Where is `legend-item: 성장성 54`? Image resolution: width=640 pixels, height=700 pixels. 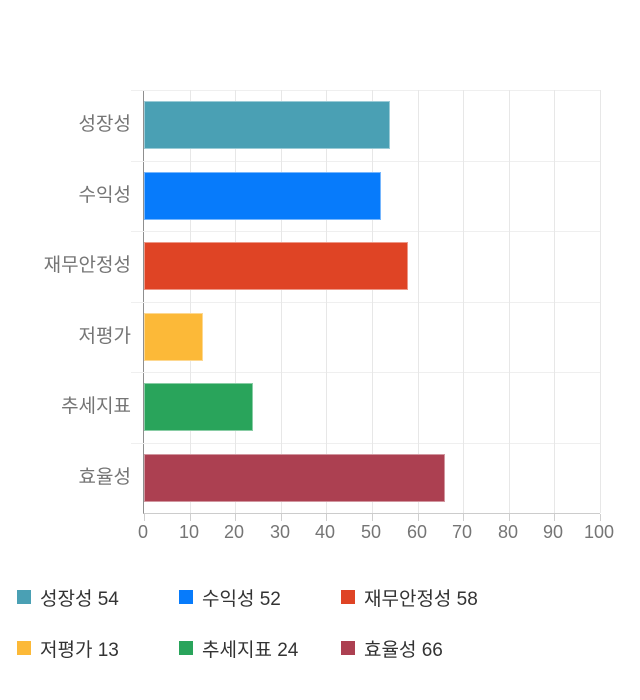 legend-item: 성장성 54 is located at coordinates (68, 598).